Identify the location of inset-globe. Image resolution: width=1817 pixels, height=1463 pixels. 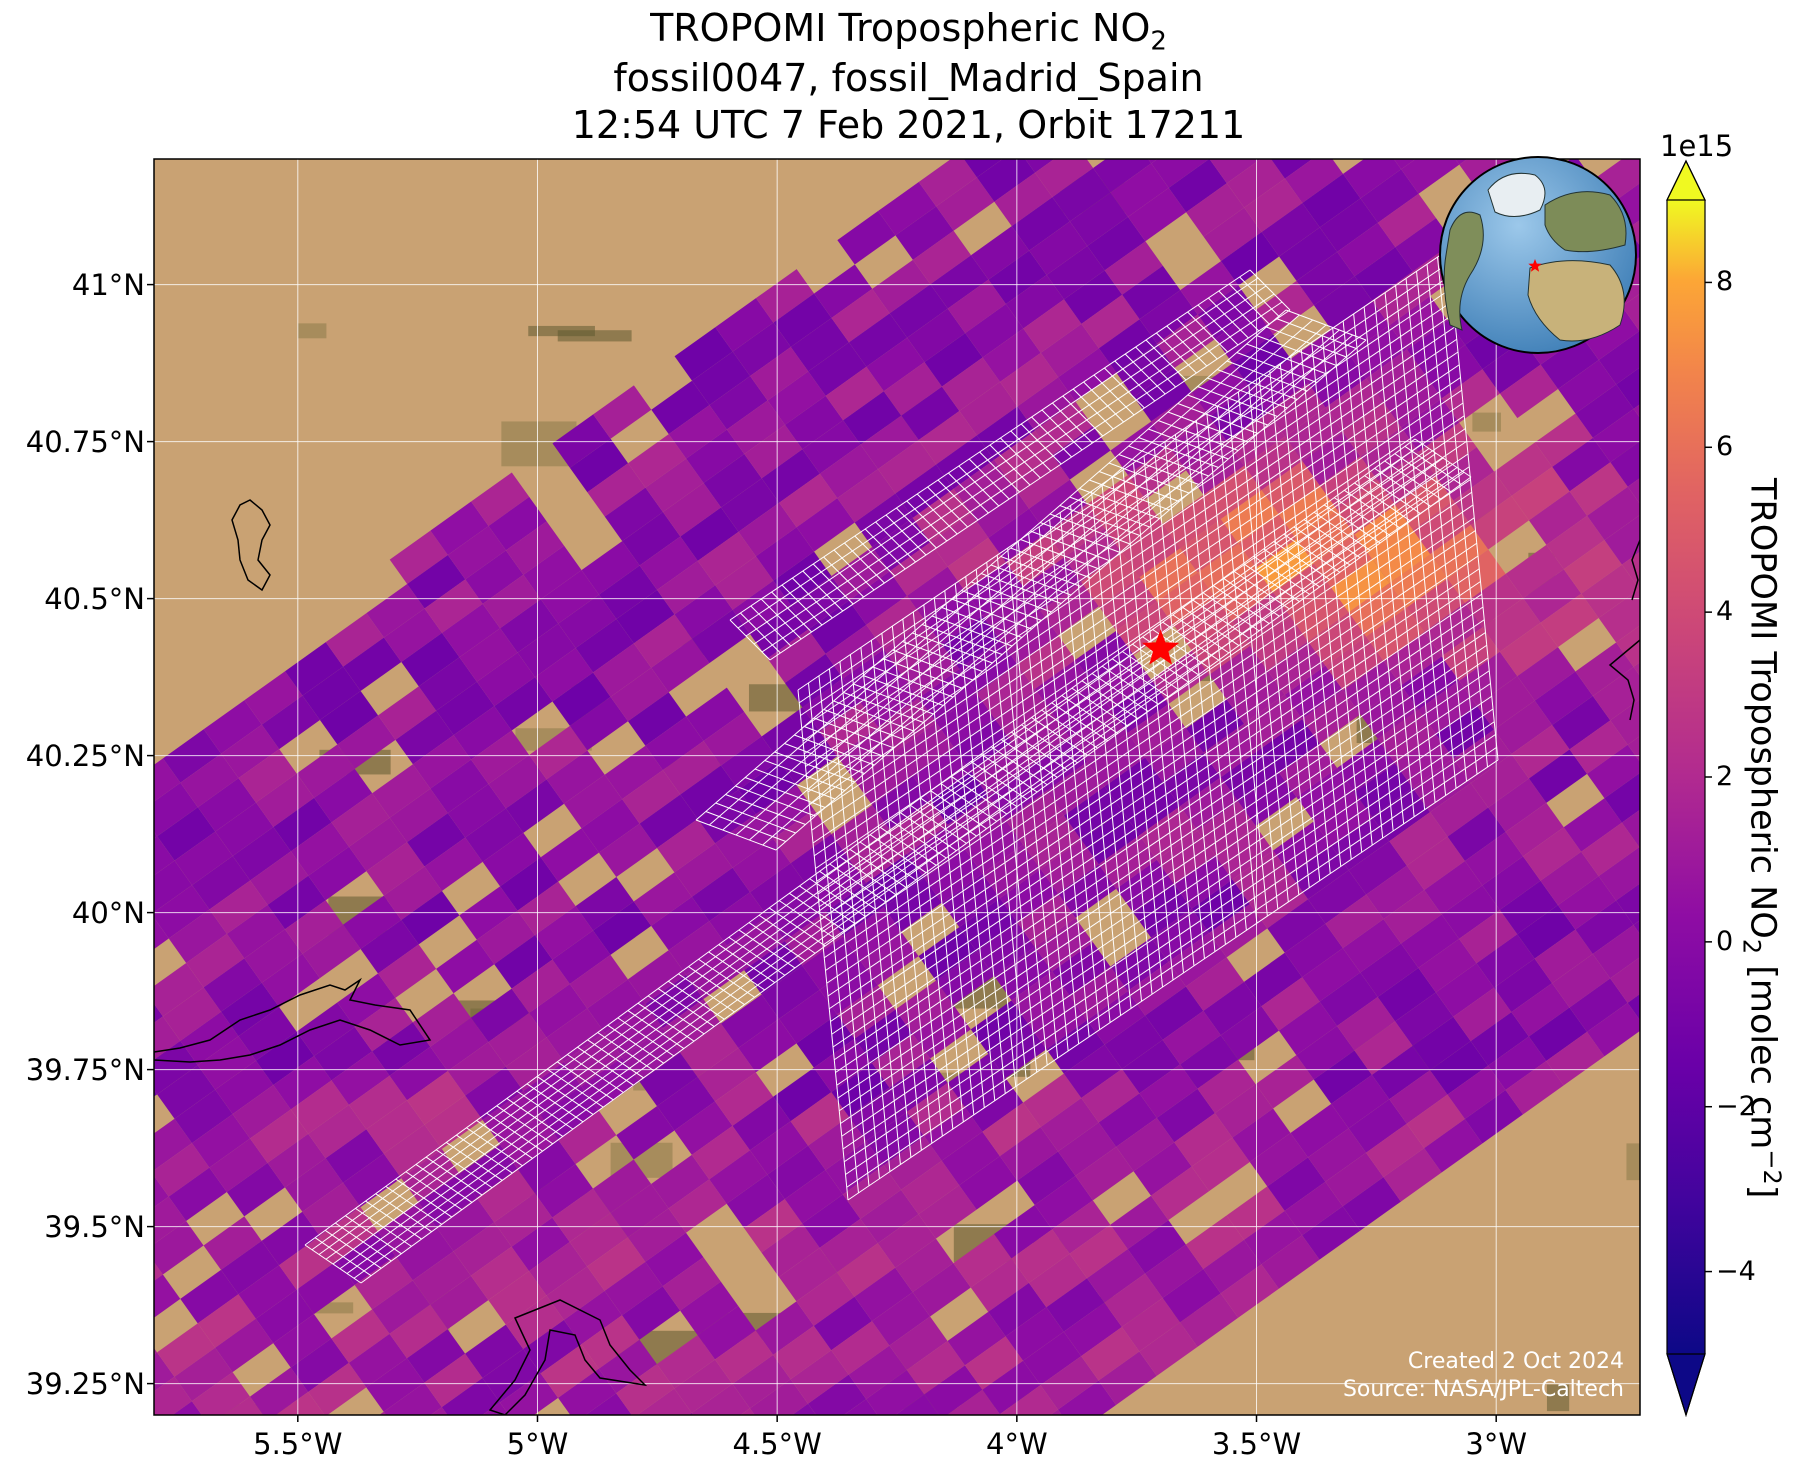
(1538, 255).